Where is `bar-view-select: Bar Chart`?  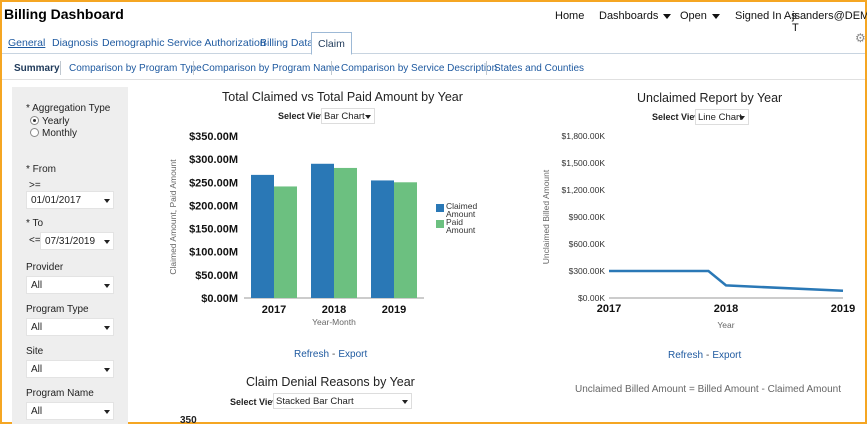
bar-view-select: Bar Chart is located at coordinates (348, 116).